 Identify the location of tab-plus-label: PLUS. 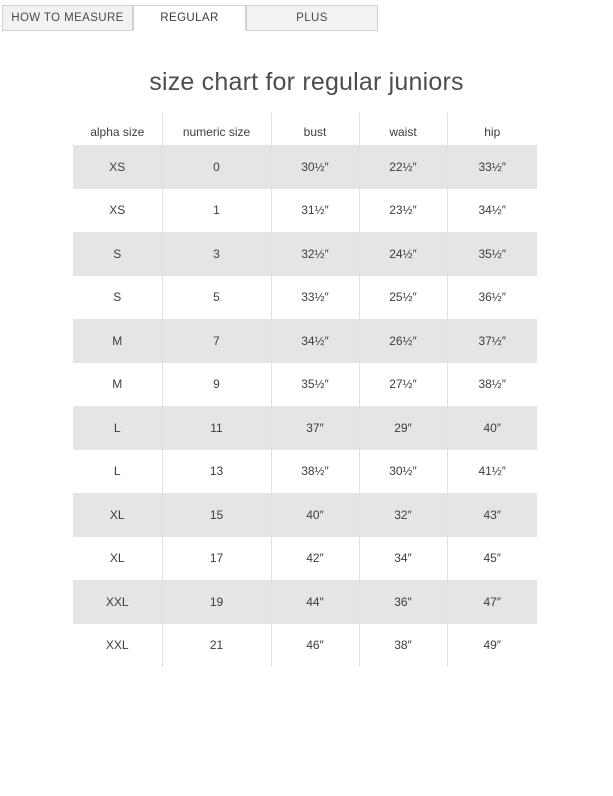
(312, 18).